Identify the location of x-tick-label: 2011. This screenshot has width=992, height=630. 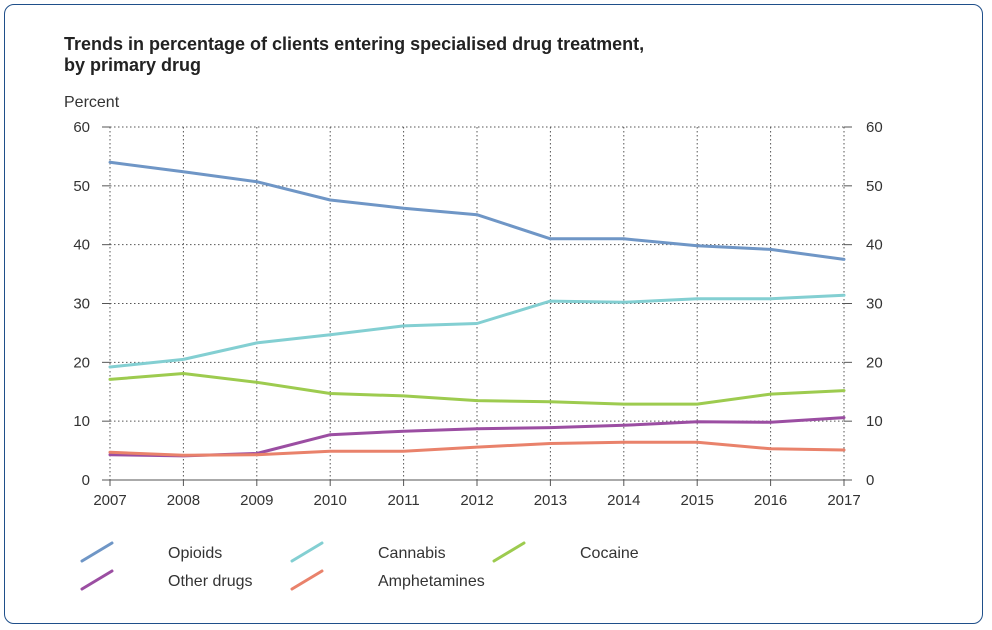
(403, 500).